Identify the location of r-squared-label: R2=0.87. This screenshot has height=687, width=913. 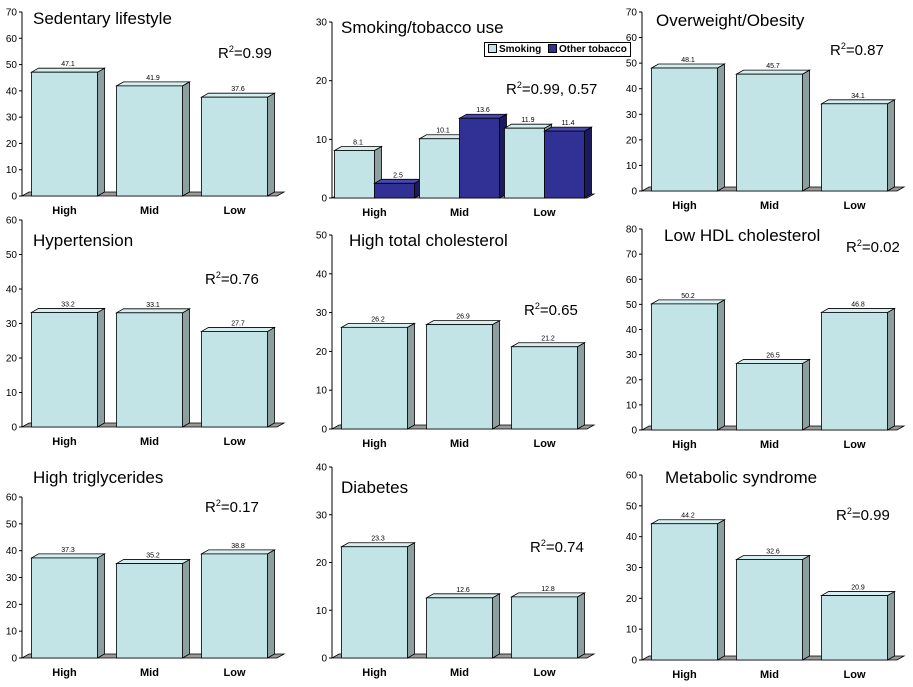
(857, 50).